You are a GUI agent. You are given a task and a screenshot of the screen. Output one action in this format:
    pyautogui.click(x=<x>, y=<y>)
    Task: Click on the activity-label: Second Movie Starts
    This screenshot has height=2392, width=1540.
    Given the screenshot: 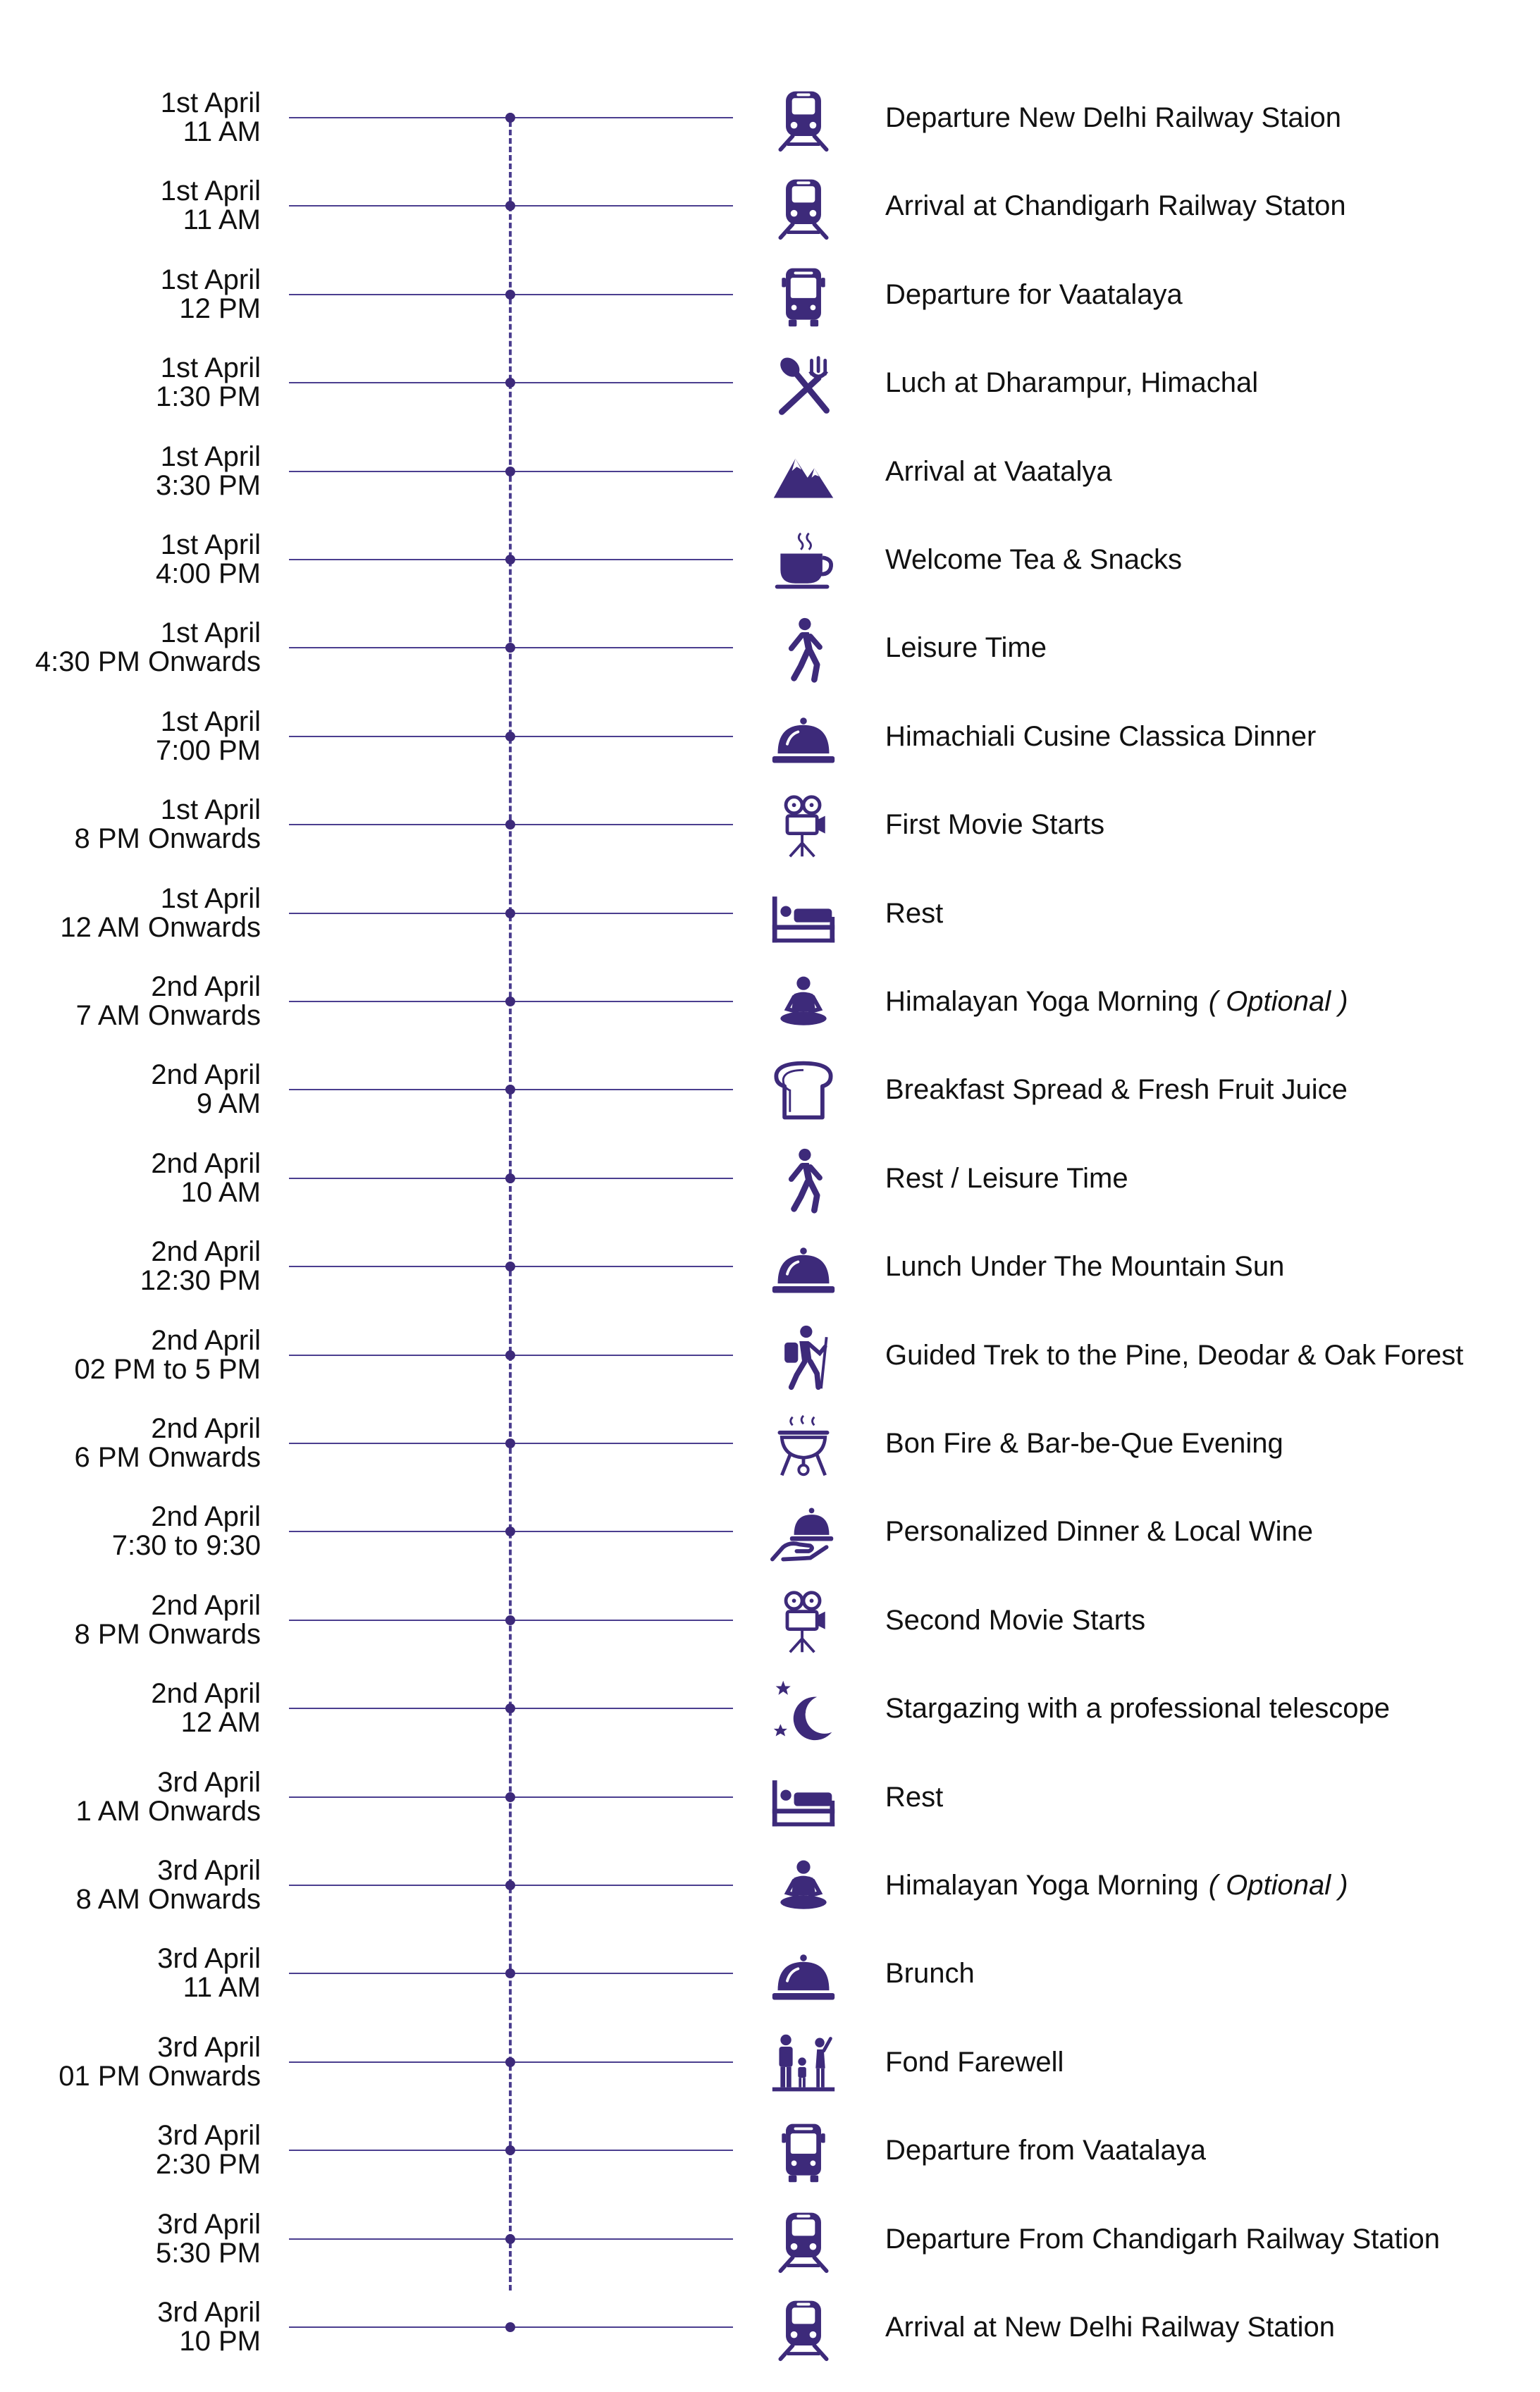 What is the action you would take?
    pyautogui.click(x=1015, y=1620)
    